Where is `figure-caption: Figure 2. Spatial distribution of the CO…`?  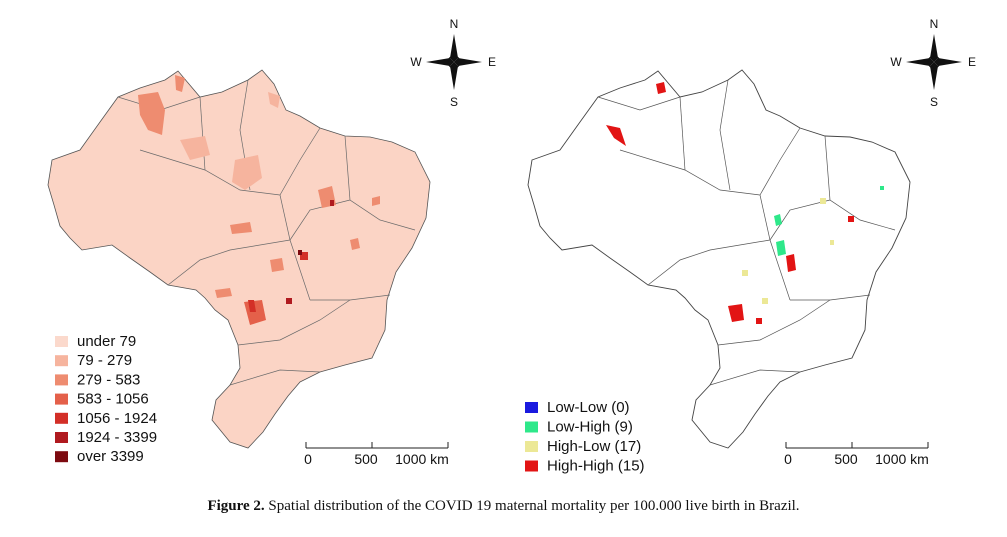
figure-caption: Figure 2. Spatial distribution of the CO… is located at coordinates (503, 506).